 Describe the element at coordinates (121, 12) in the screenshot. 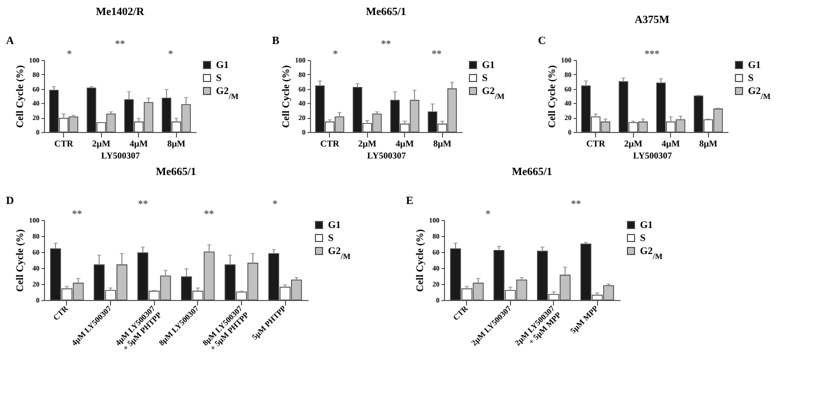

I see `chart-title: Me1402/R` at that location.